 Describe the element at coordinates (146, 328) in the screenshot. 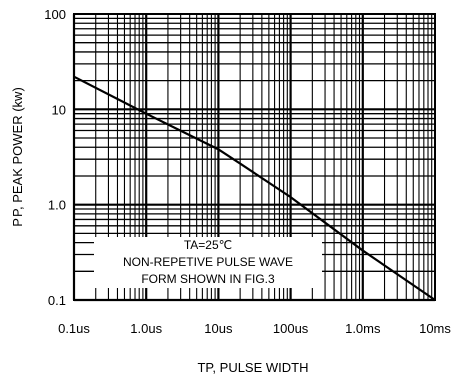

I see `x-tick-label: 1.0us` at that location.